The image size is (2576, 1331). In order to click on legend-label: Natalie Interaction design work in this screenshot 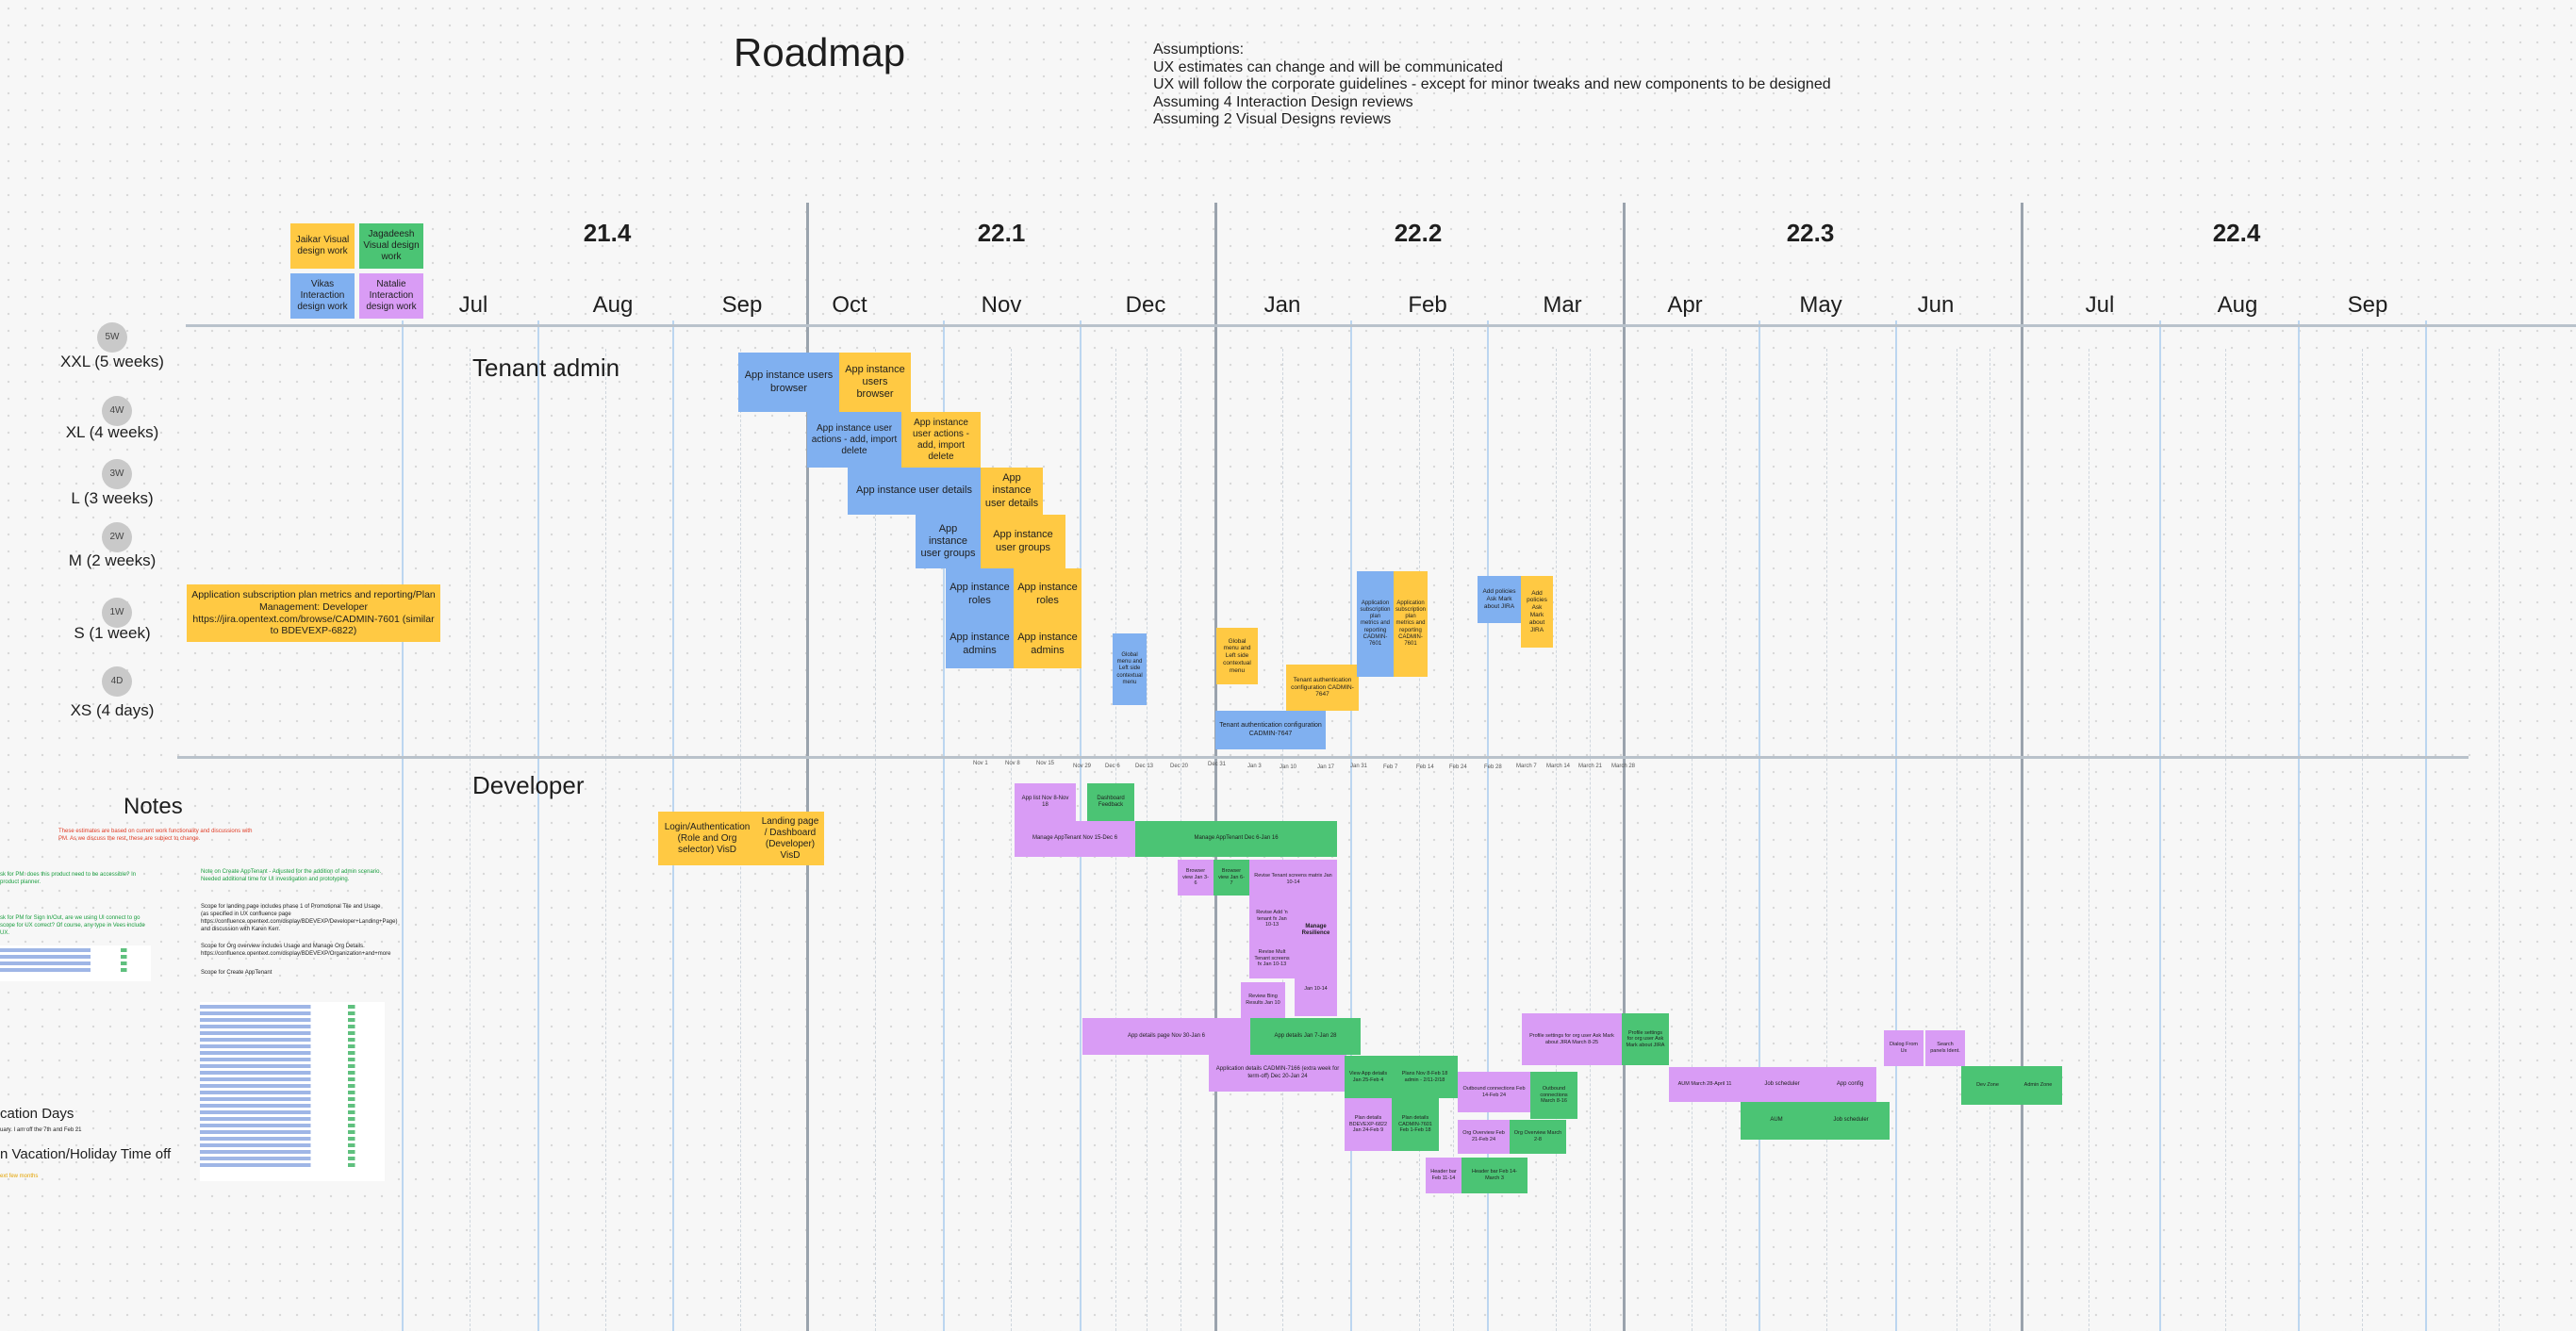, I will do `click(391, 295)`.